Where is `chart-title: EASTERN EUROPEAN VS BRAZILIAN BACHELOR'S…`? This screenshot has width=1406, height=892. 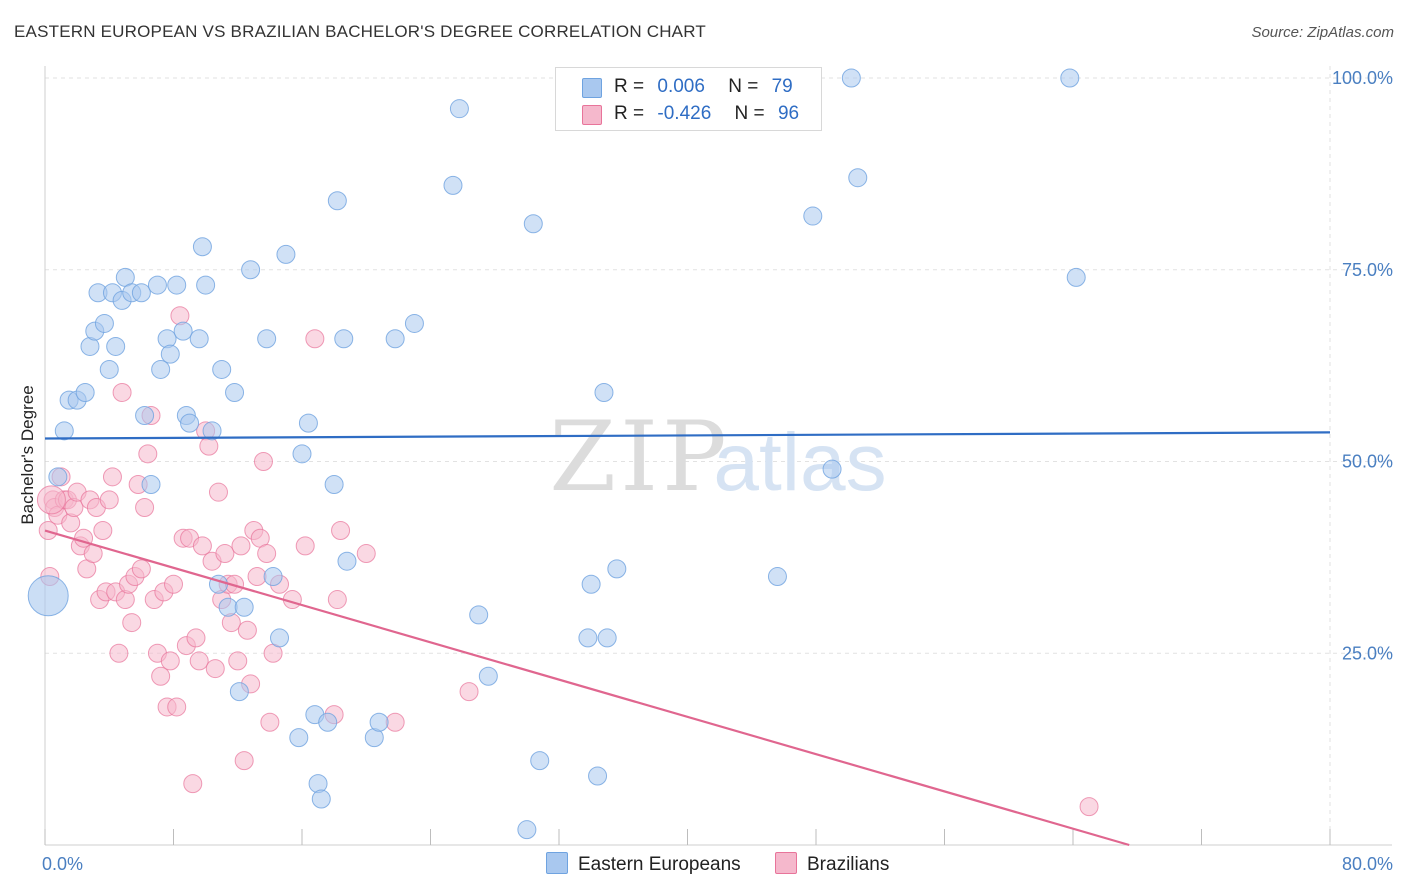 chart-title: EASTERN EUROPEAN VS BRAZILIAN BACHELOR'S… is located at coordinates (360, 31).